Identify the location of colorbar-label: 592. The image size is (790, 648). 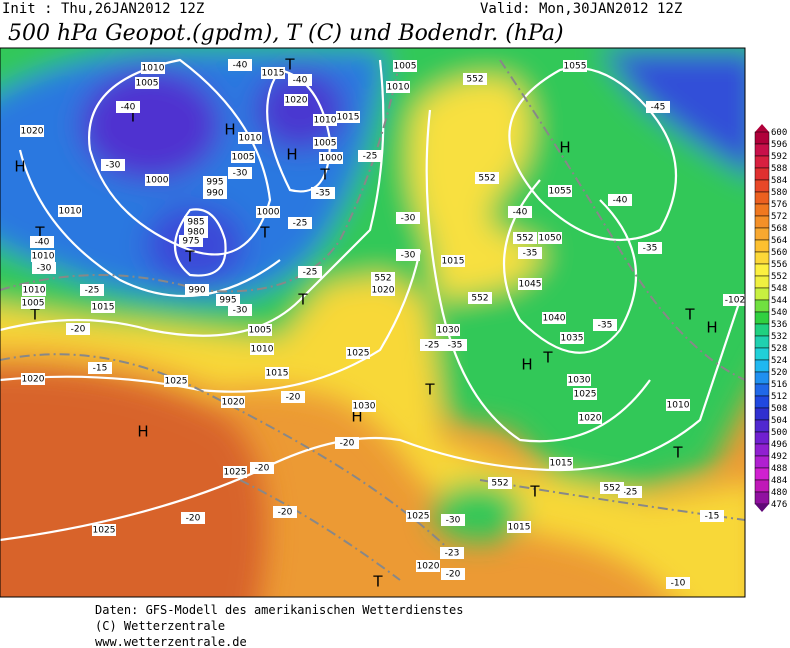
(779, 157).